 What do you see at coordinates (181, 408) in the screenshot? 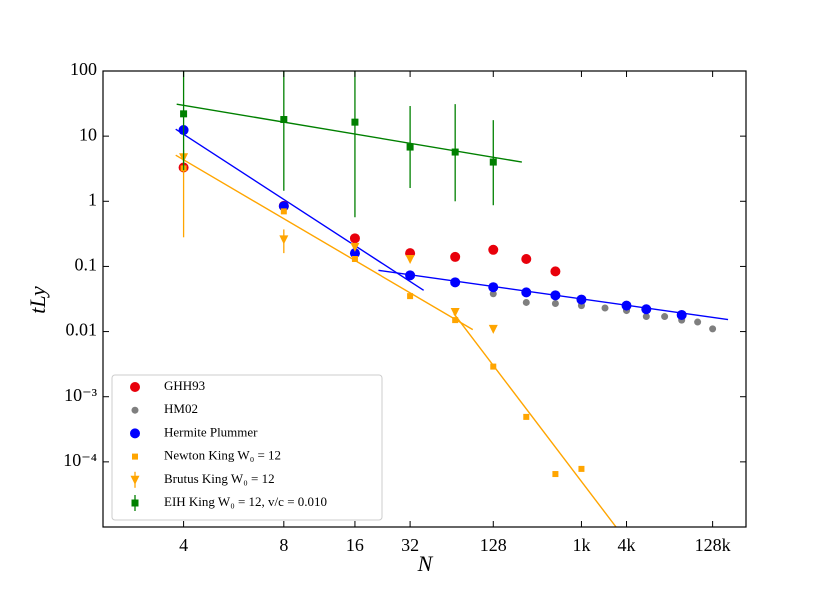
I see `legend-label: HM02` at bounding box center [181, 408].